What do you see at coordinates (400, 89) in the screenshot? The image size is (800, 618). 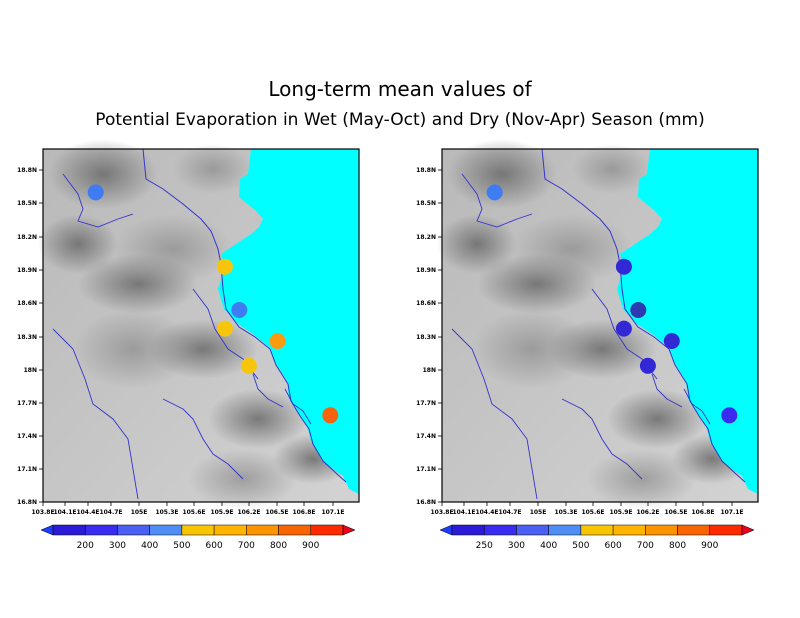 I see `title-line-1: Long-term mean values of` at bounding box center [400, 89].